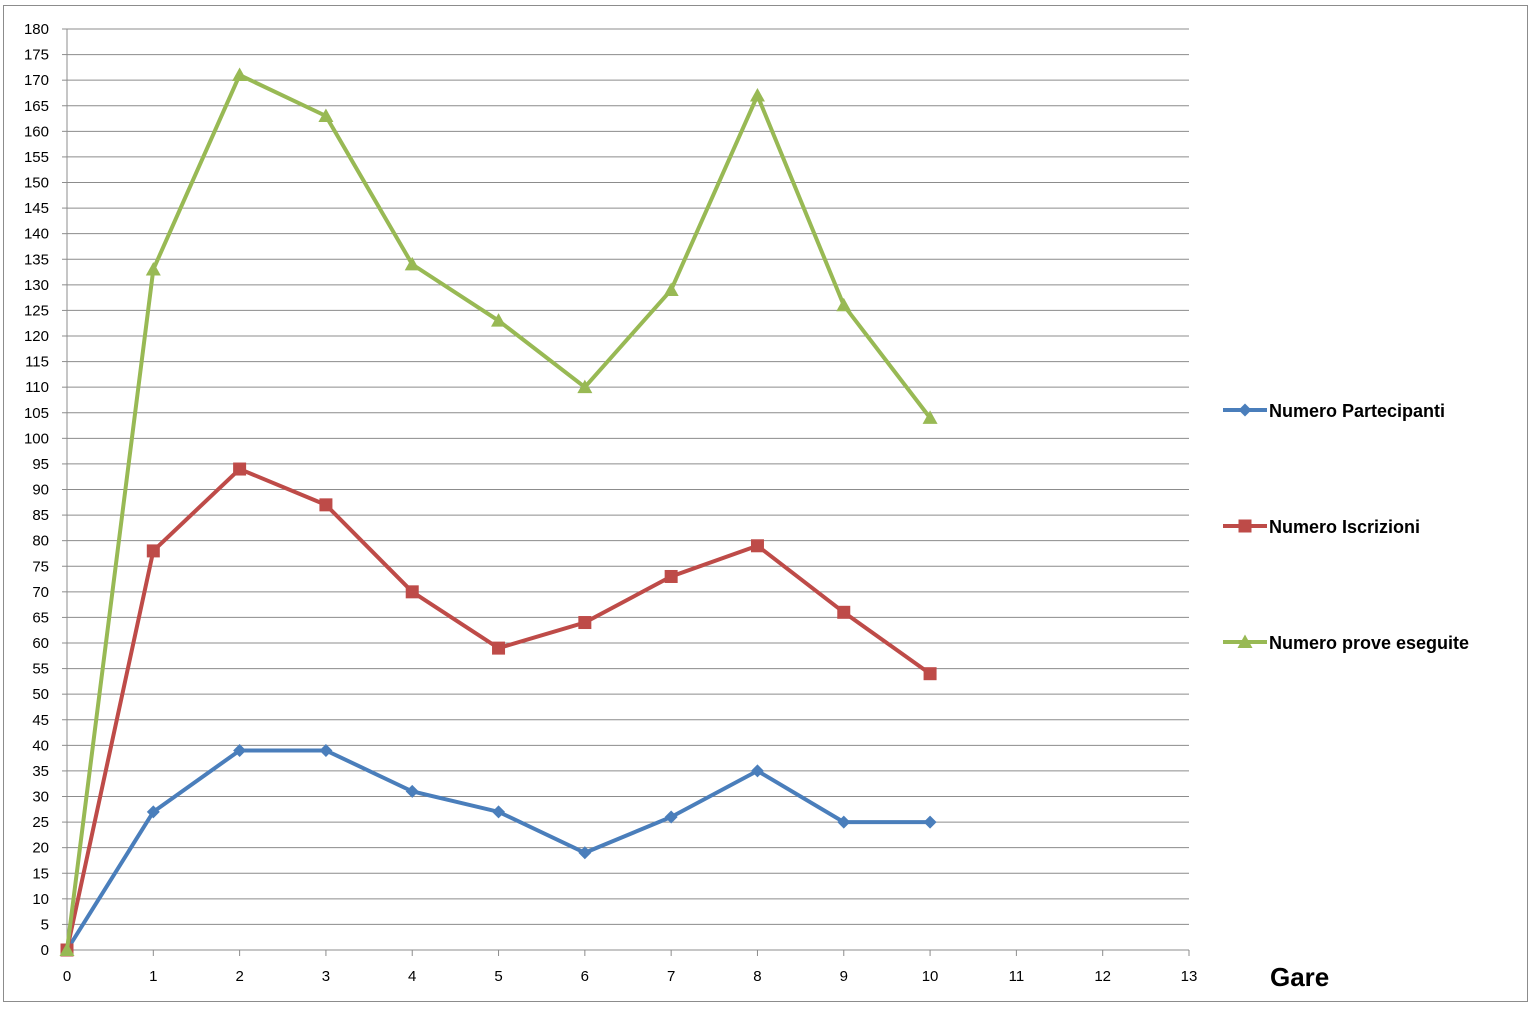 The image size is (1535, 1010). I want to click on x-tick-label: 13, so click(1189, 976).